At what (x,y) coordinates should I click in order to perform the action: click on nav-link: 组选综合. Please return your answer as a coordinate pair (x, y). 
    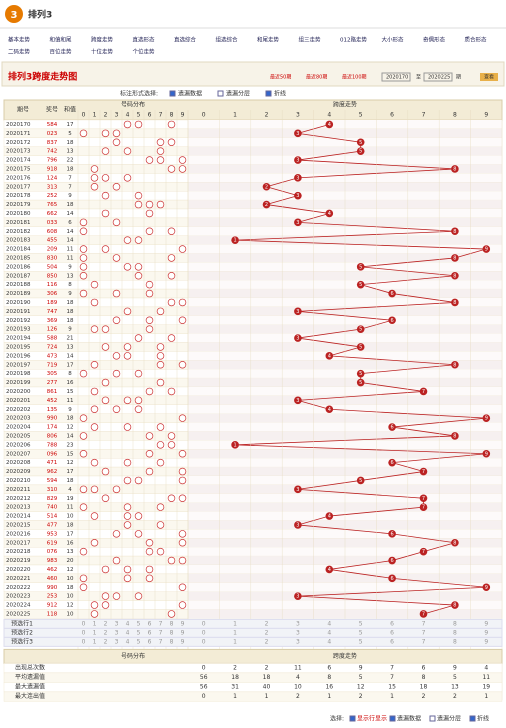
    Looking at the image, I should click on (227, 40).